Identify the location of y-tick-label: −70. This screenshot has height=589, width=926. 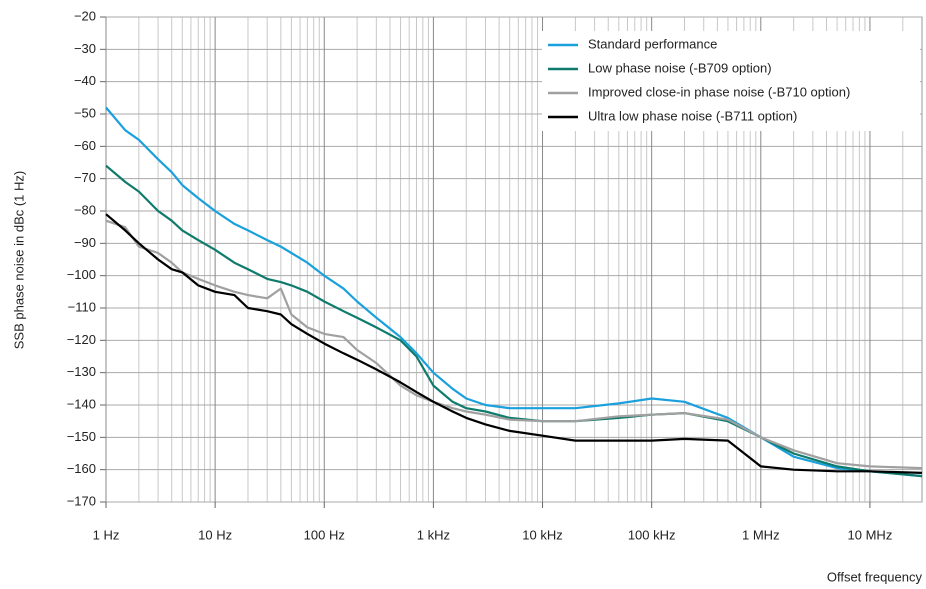
(85, 177).